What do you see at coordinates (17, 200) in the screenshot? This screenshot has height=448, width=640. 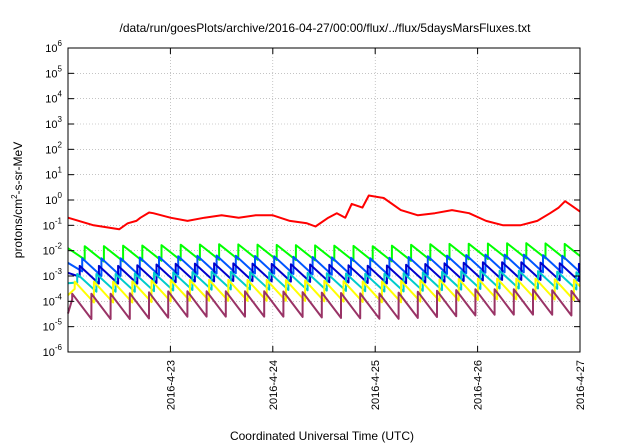 I see `y-axis-label: protons/cm2-s-sr-MeV` at bounding box center [17, 200].